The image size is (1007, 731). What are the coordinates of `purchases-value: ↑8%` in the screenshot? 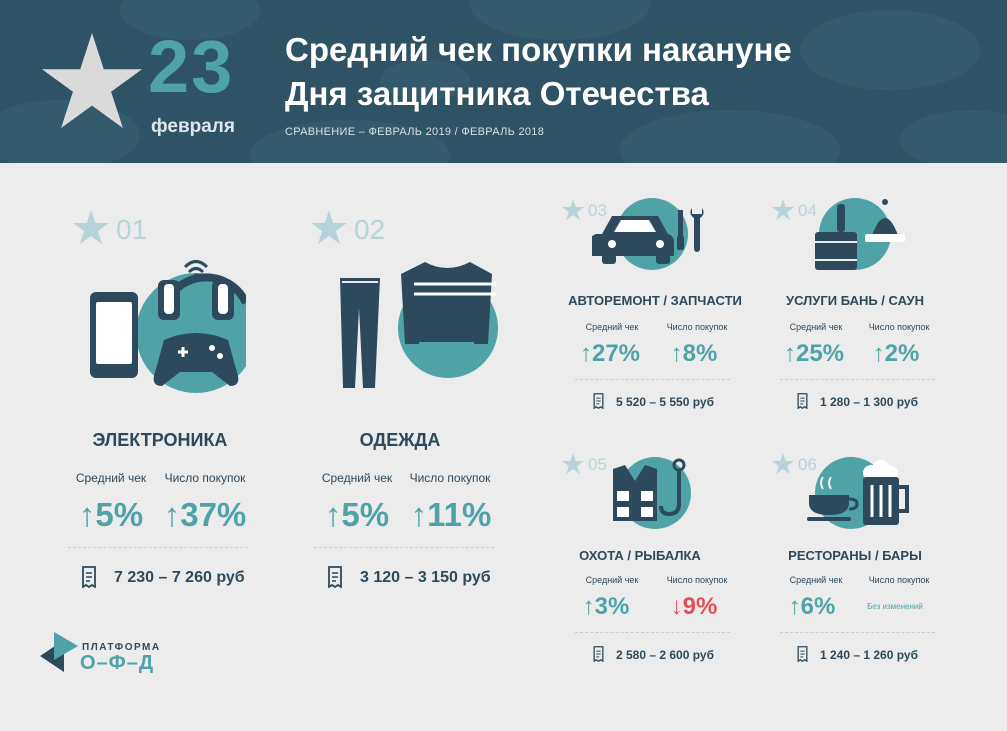 It's located at (694, 353).